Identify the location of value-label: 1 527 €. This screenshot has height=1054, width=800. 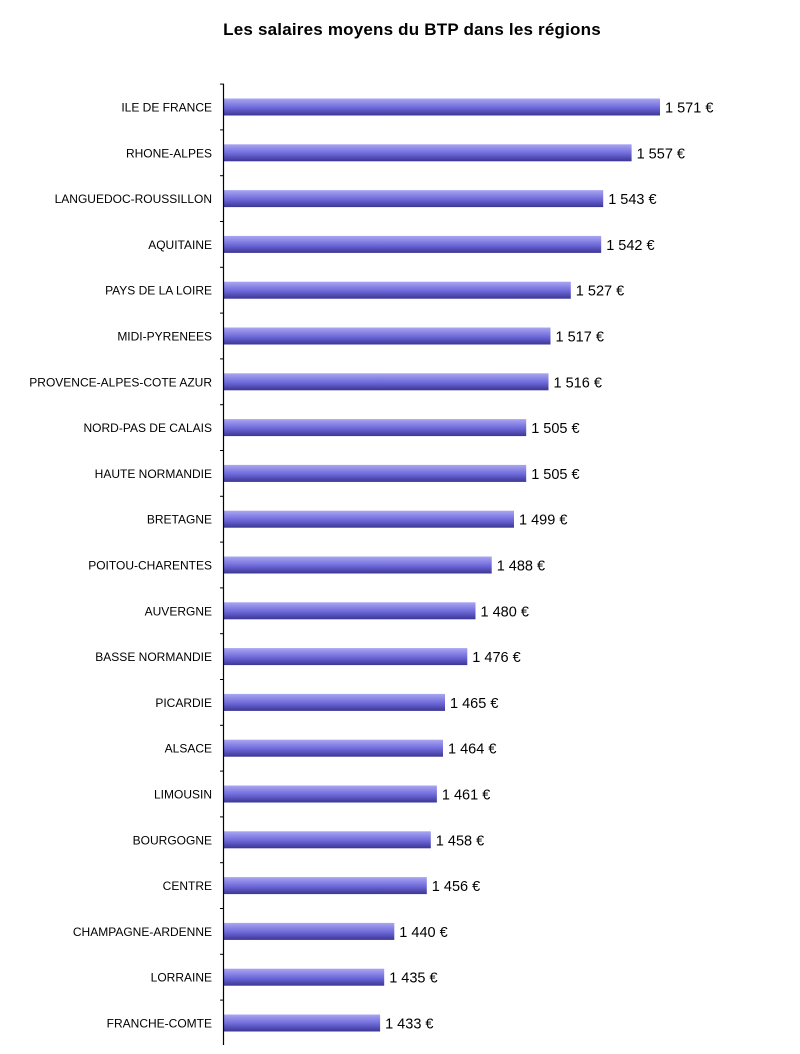
(600, 292).